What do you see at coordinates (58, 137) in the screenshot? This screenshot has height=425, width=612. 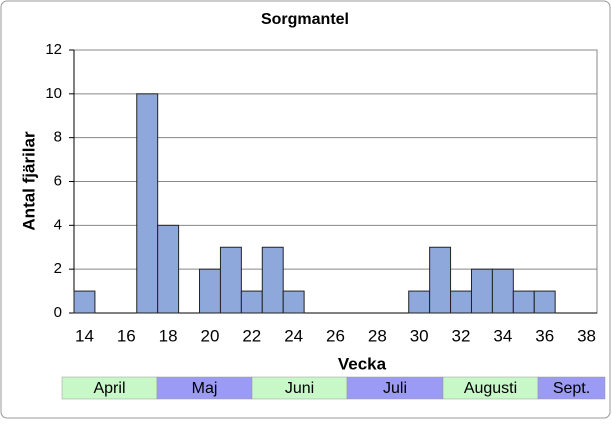 I see `y-tick-label: 8` at bounding box center [58, 137].